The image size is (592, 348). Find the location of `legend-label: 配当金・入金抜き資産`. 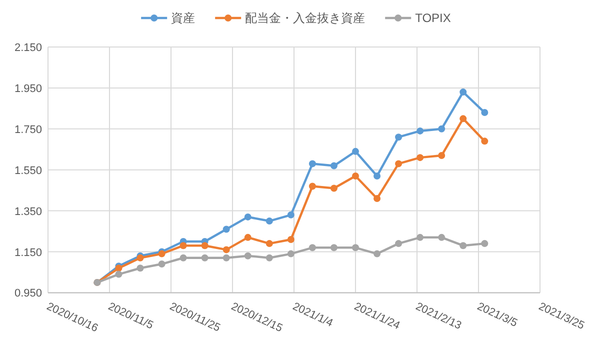

legend-label: 配当金・入金抜き資産 is located at coordinates (305, 18).